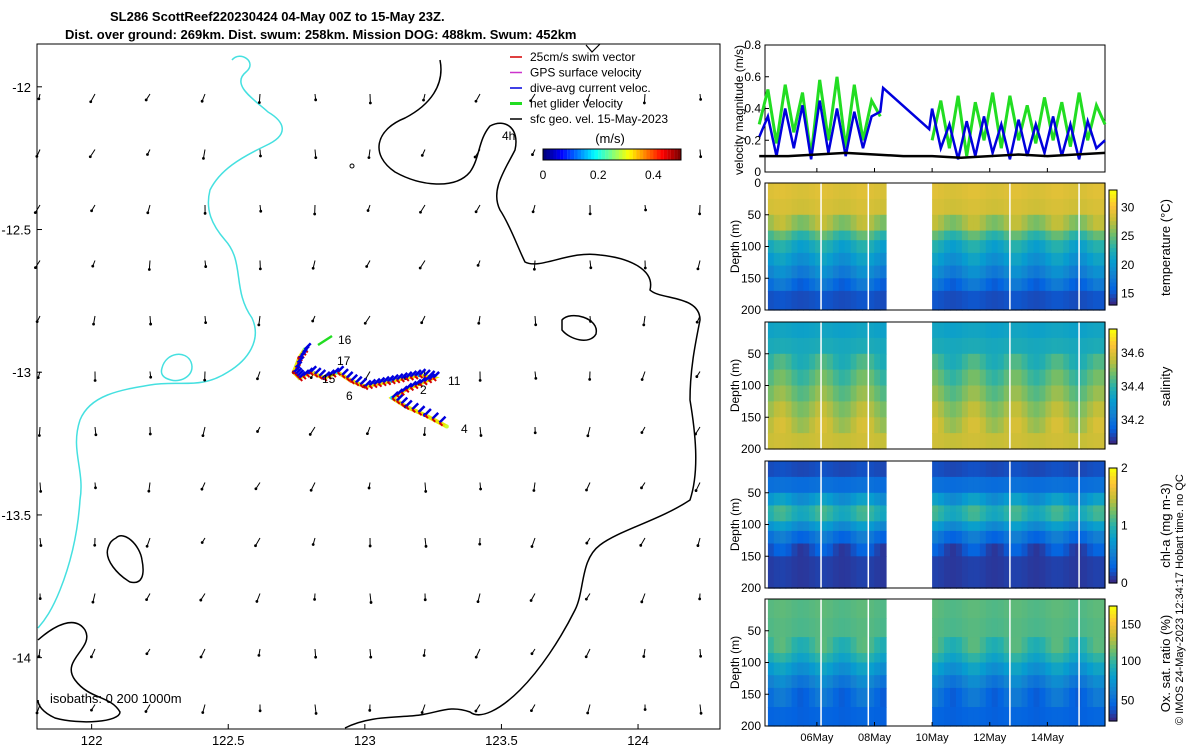 Image resolution: width=1200 pixels, height=750 pixels. I want to click on map-x-tick-label: 123, so click(365, 740).